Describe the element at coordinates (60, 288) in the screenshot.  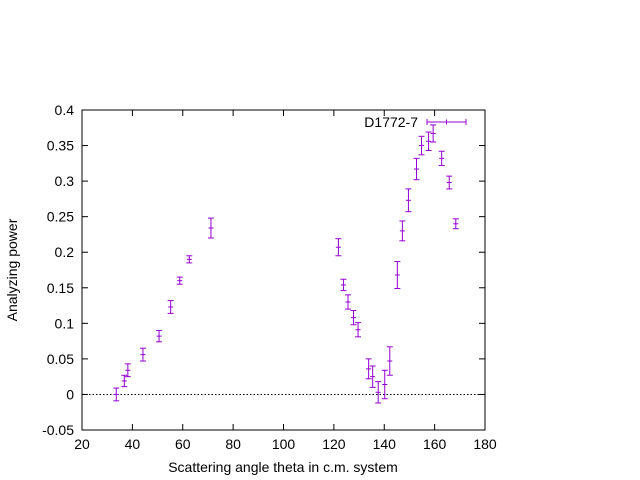
I see `y-tick-label: 0.15` at that location.